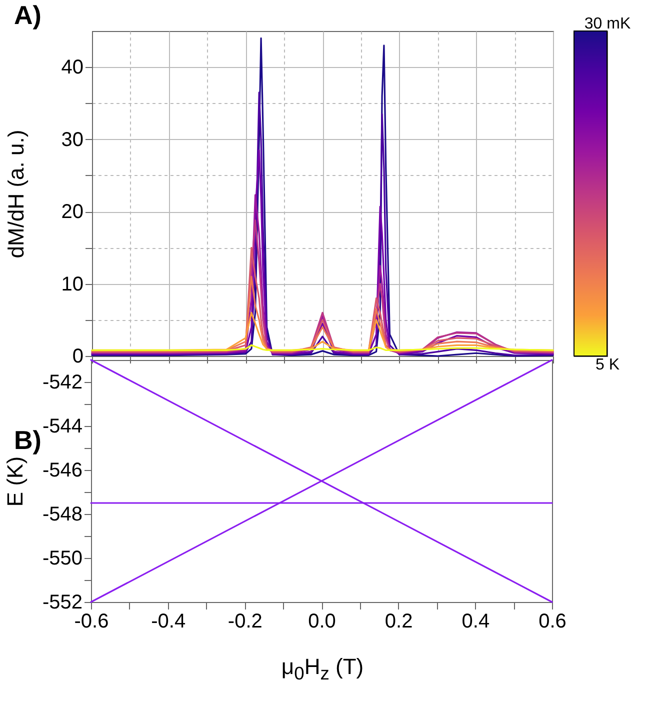 This screenshot has width=658, height=702. I want to click on x-tick-label: 0.4, so click(476, 621).